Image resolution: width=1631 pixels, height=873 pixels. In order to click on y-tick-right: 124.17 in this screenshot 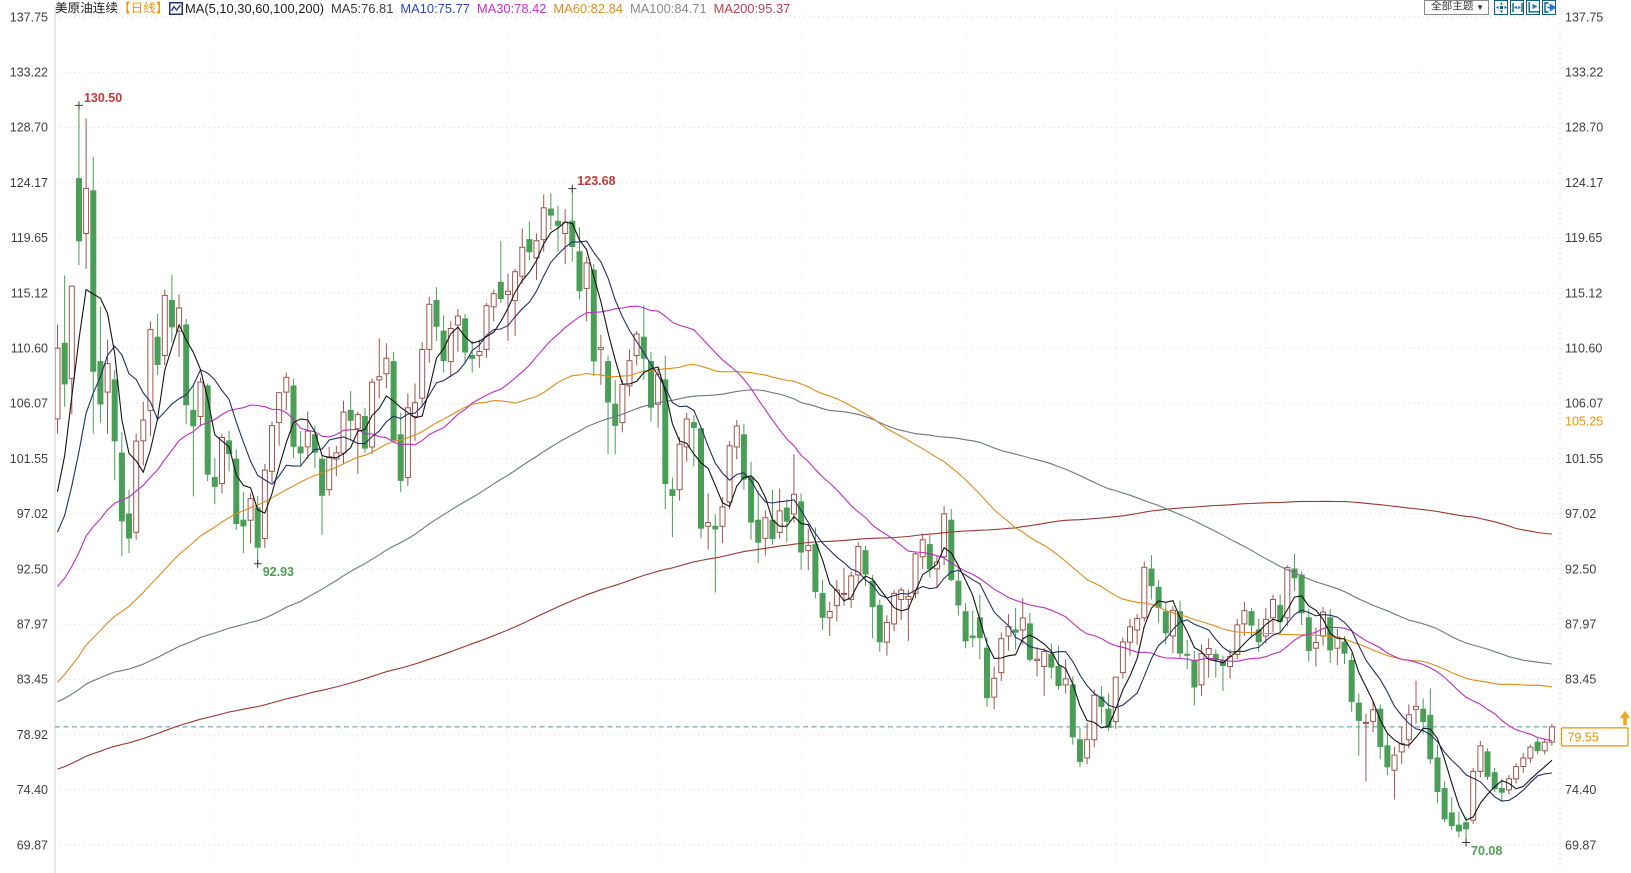, I will do `click(1584, 183)`.